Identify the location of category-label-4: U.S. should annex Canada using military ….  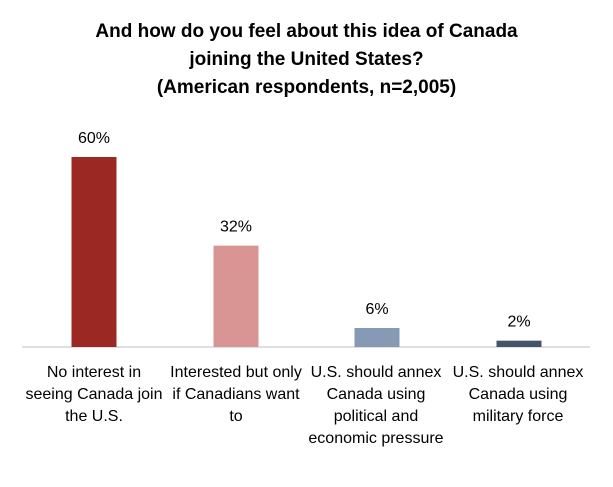
(518, 394).